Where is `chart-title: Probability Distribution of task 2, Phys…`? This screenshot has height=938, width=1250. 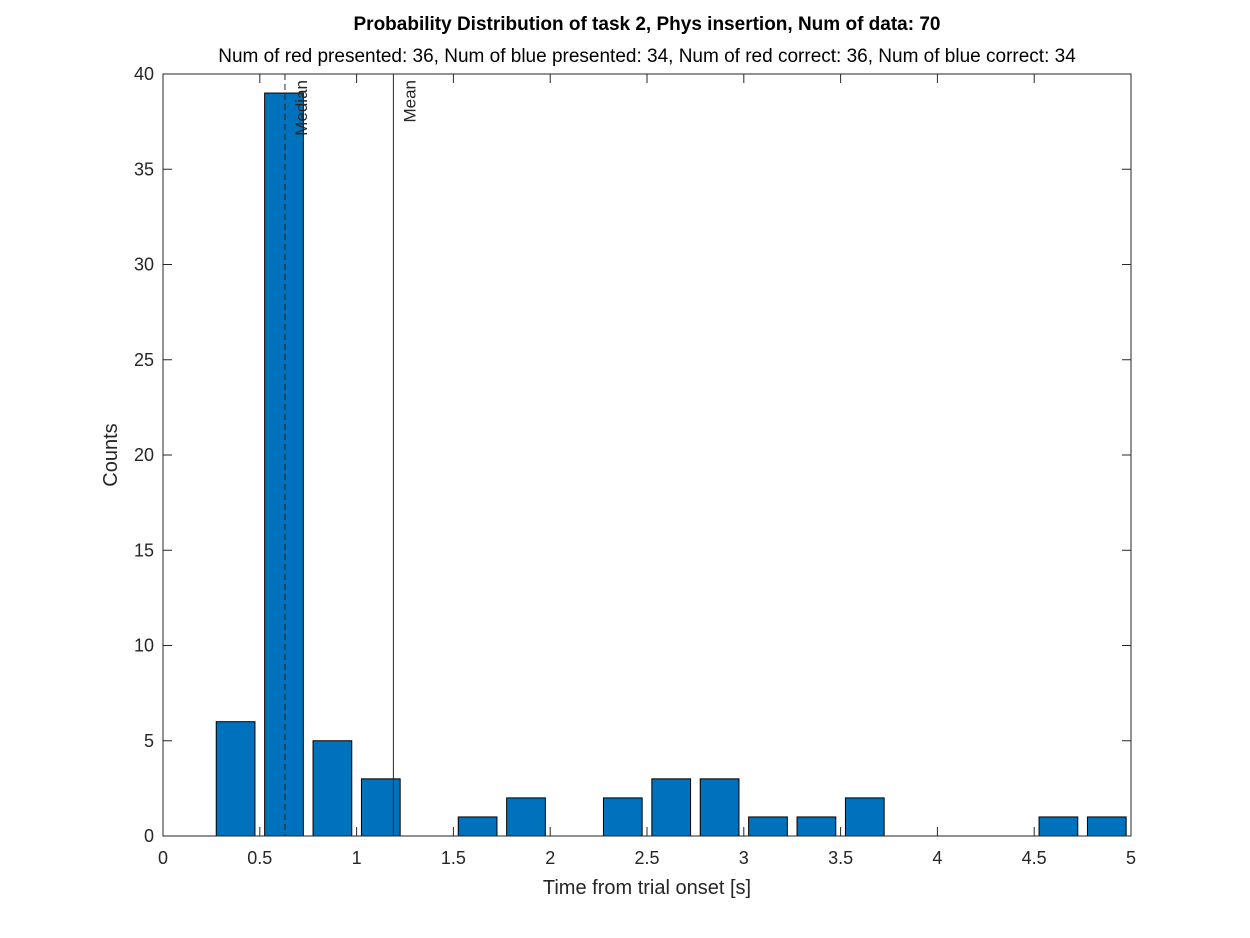
chart-title: Probability Distribution of task 2, Phys… is located at coordinates (647, 24).